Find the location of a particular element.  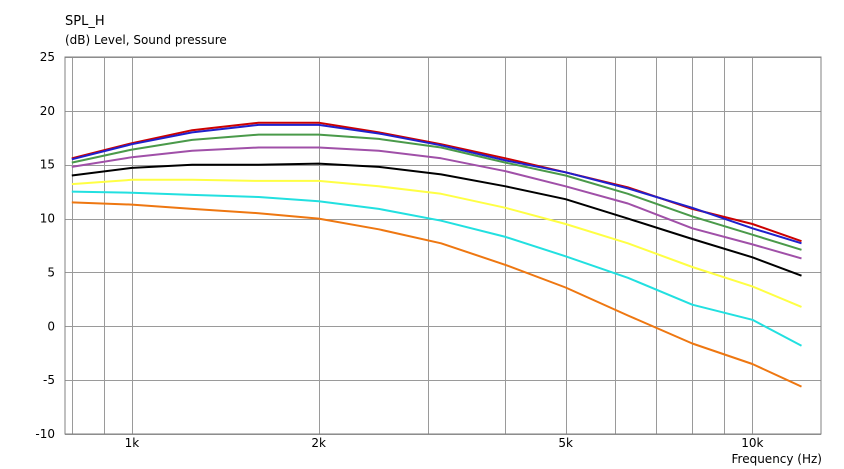

chart-title: SPL_H is located at coordinates (85, 21).